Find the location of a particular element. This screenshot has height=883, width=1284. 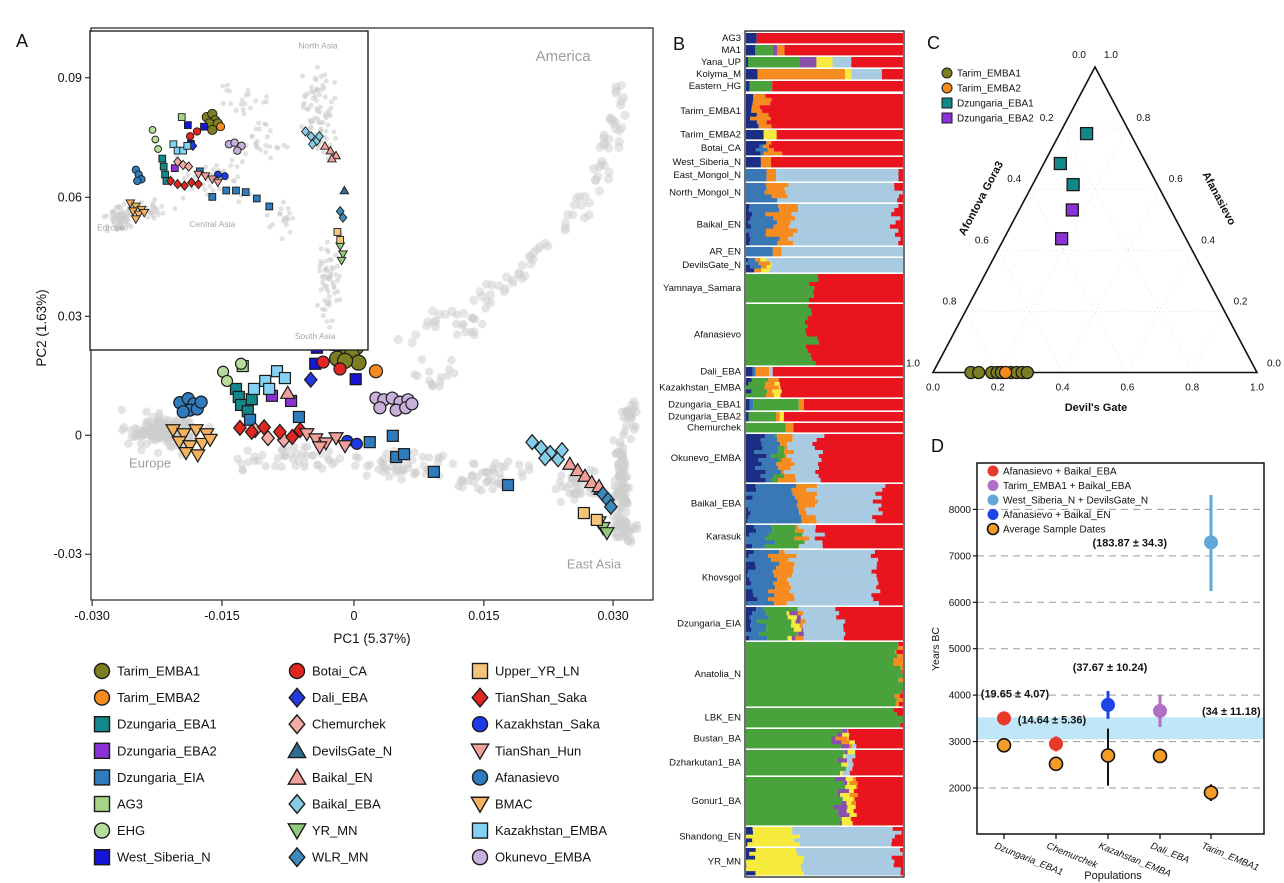

population-label: LBK_EN is located at coordinates (723, 718).